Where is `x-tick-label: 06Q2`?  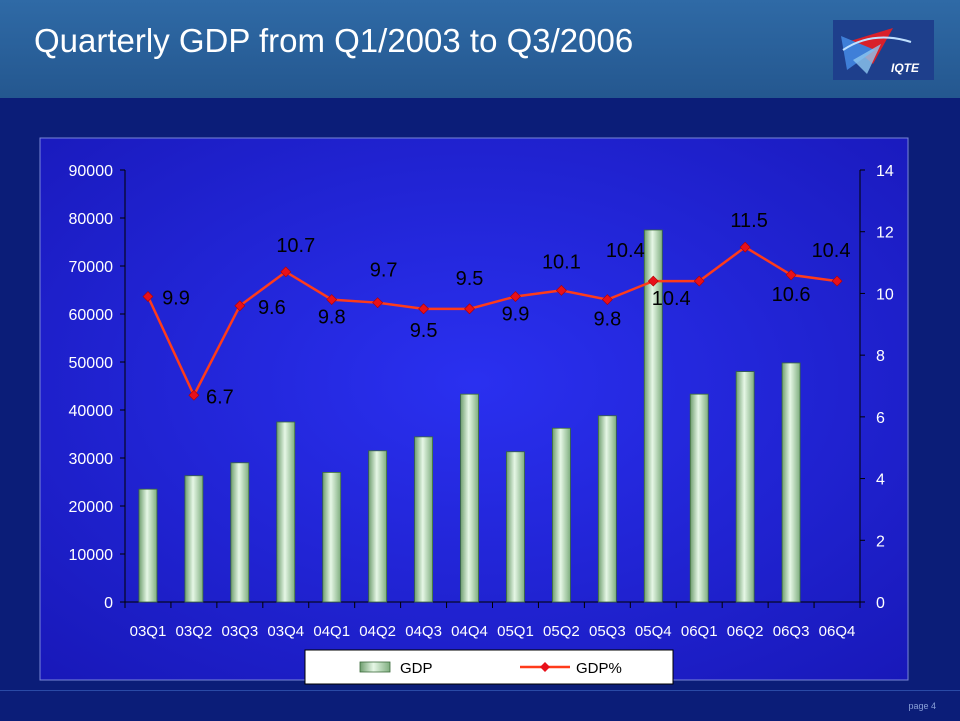
x-tick-label: 06Q2 is located at coordinates (745, 631).